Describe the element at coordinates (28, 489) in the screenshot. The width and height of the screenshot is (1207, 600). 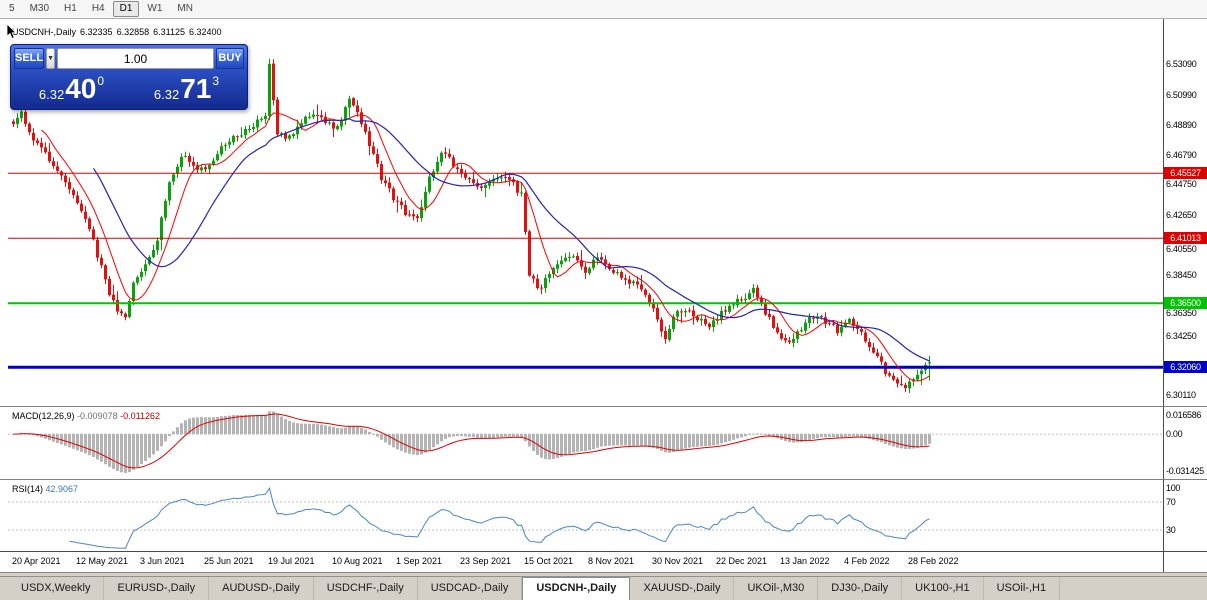
I see `rsi-name: RSI(14)` at that location.